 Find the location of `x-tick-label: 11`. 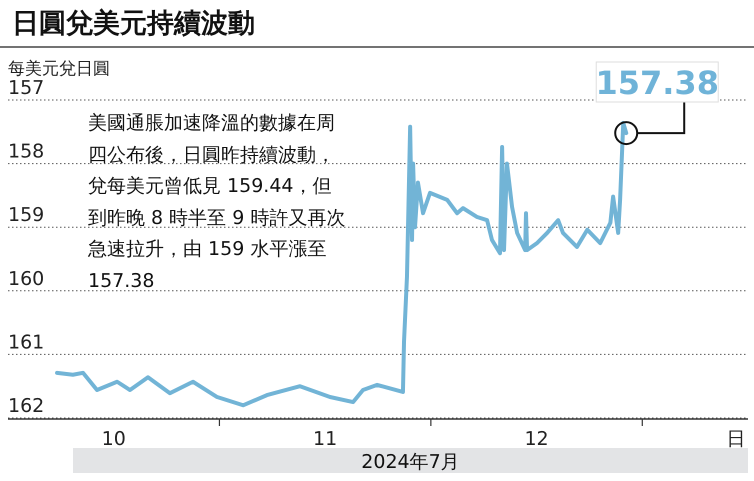

x-tick-label: 11 is located at coordinates (325, 439).